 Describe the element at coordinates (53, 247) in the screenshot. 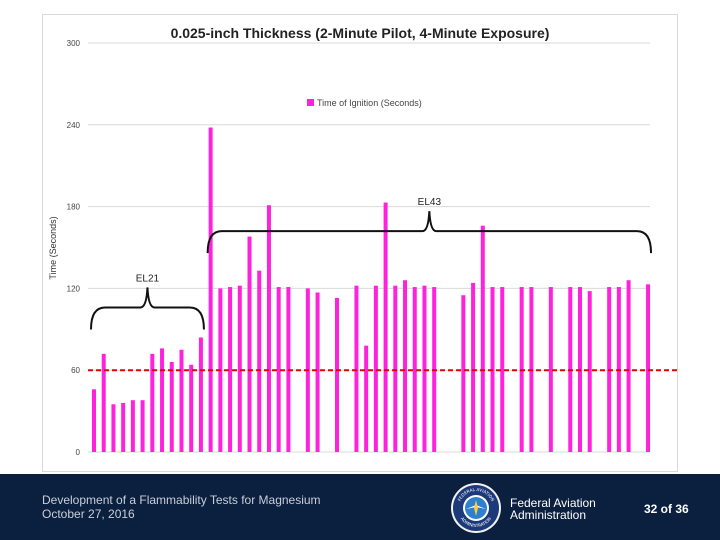

I see `y-axis-label: Time (Seconds)` at that location.